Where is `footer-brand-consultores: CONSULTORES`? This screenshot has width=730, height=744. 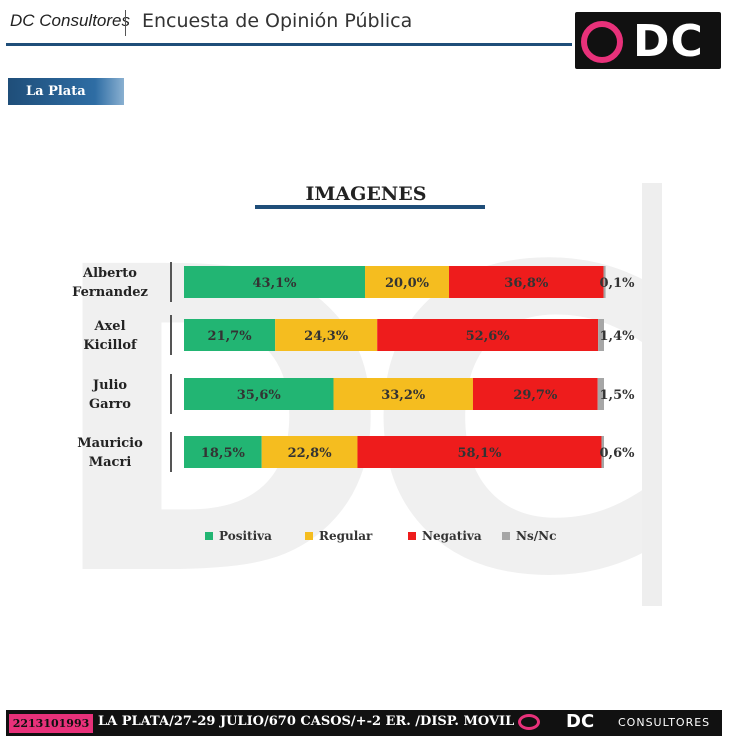 footer-brand-consultores: CONSULTORES is located at coordinates (664, 722).